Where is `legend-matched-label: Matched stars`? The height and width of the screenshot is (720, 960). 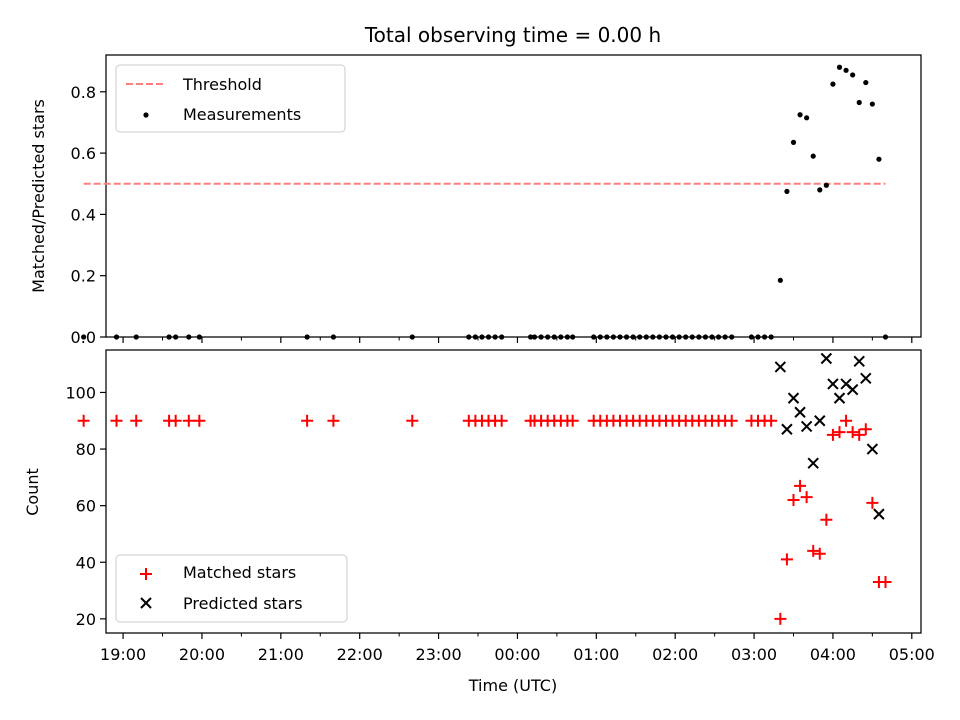 legend-matched-label: Matched stars is located at coordinates (239, 572).